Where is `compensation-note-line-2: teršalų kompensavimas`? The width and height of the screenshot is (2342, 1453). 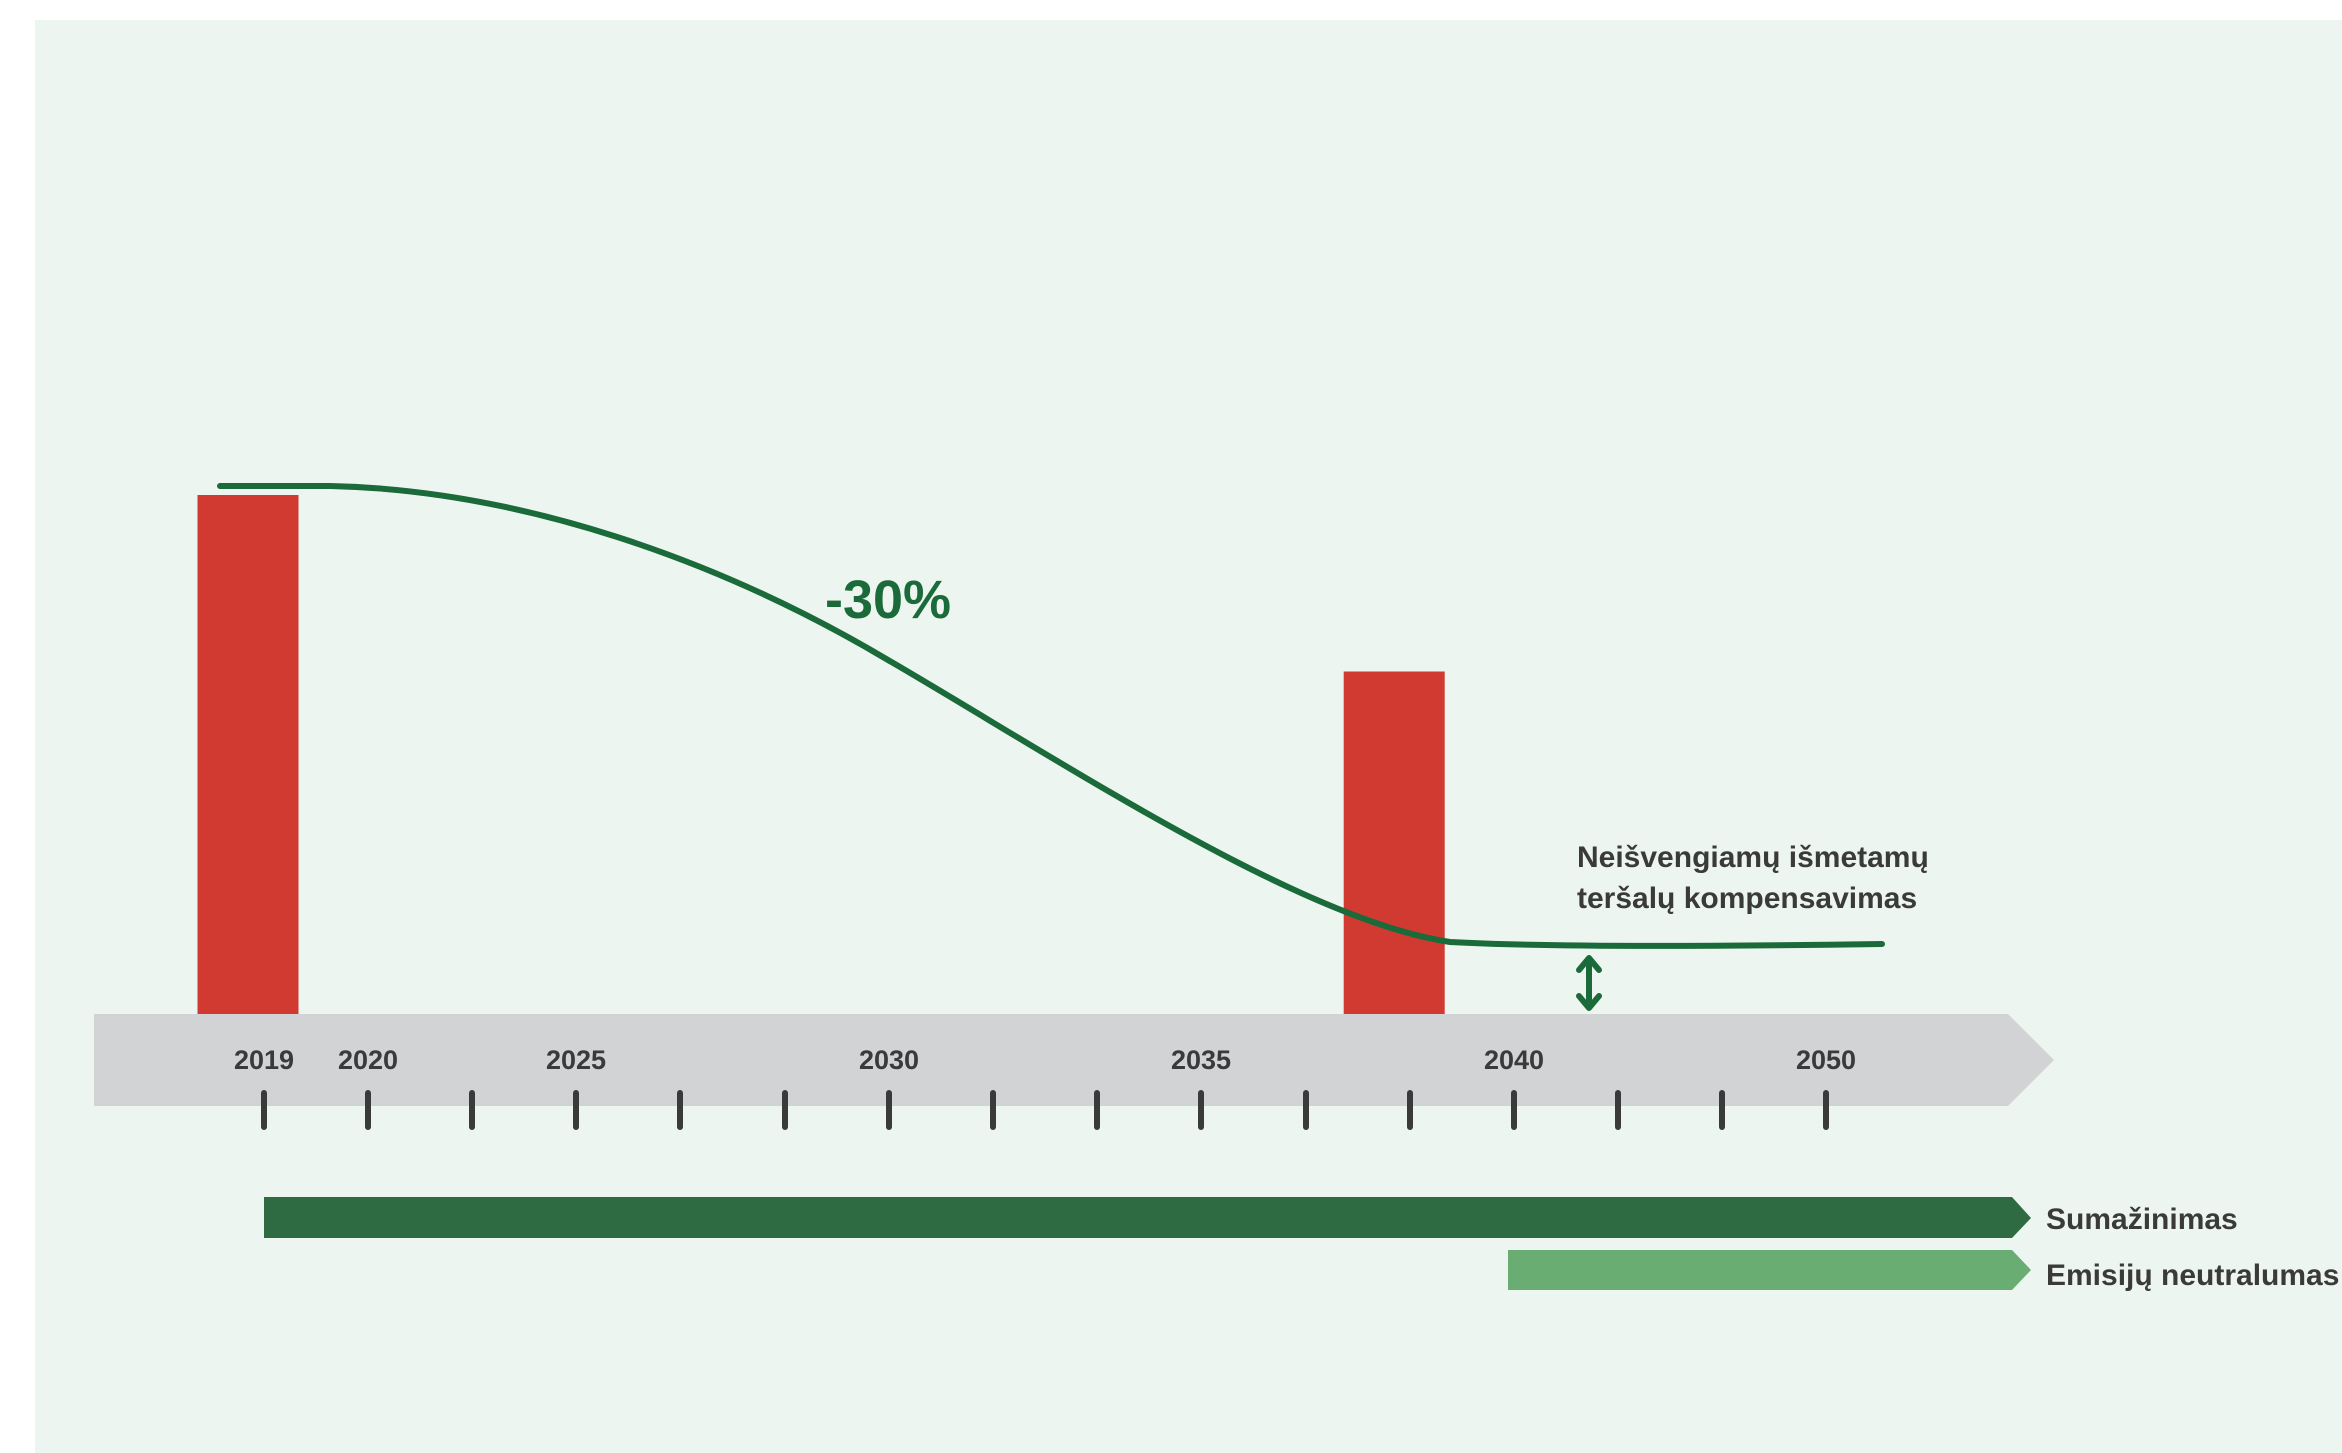
compensation-note-line-2: teršalų kompensavimas is located at coordinates (1747, 898).